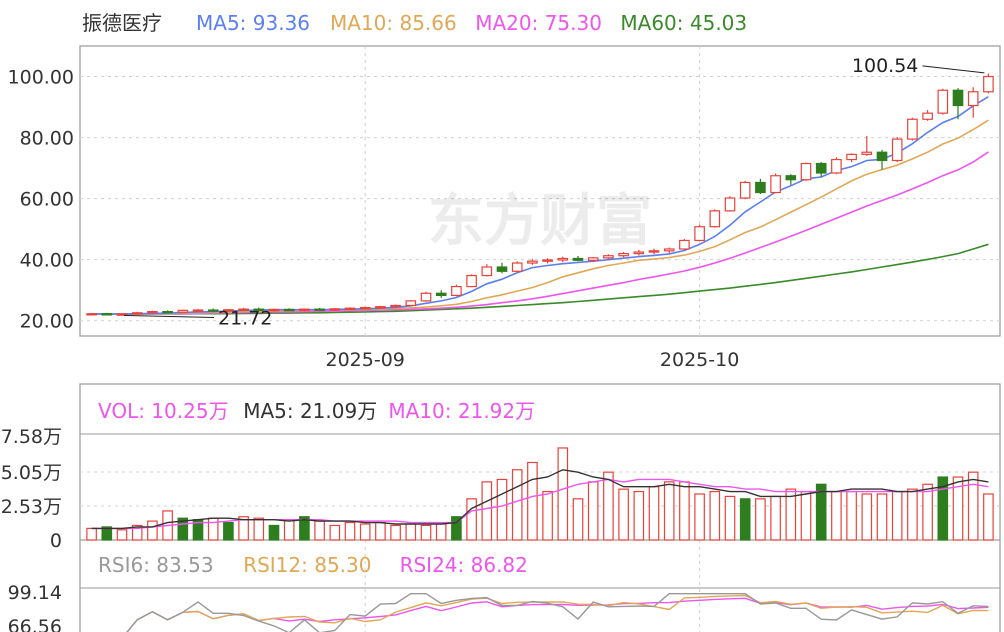  I want to click on rsi-legend-item-2: RSI24: 86.82, so click(464, 565).